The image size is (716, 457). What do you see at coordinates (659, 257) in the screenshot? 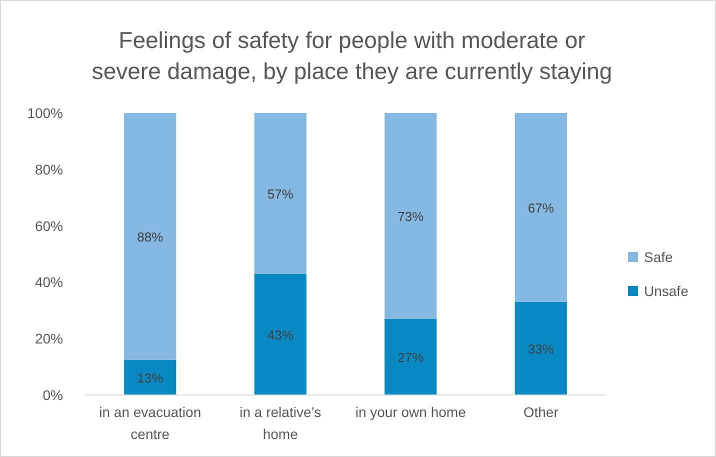
I see `legend-label: Safe` at bounding box center [659, 257].